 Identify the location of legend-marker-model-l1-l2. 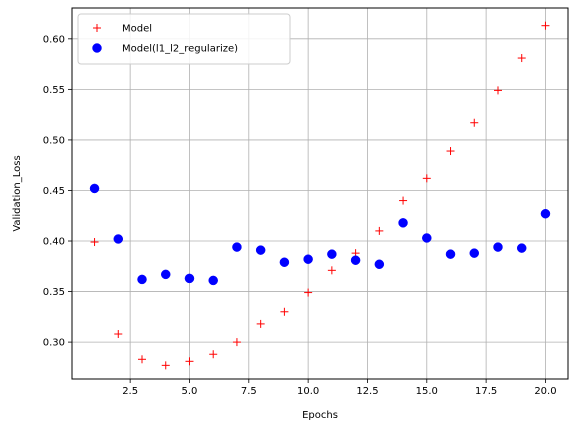
(97, 48).